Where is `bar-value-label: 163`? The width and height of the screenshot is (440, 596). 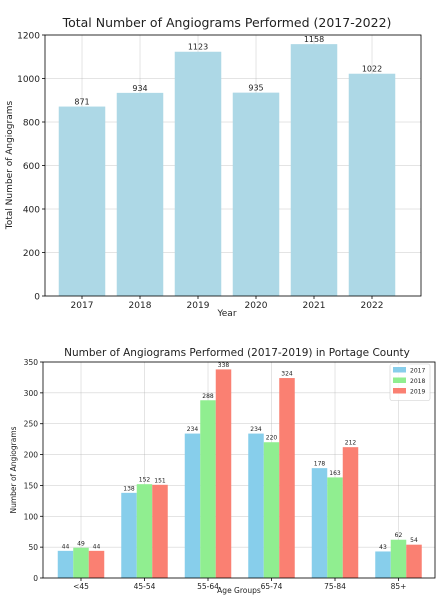 bar-value-label: 163 is located at coordinates (335, 473).